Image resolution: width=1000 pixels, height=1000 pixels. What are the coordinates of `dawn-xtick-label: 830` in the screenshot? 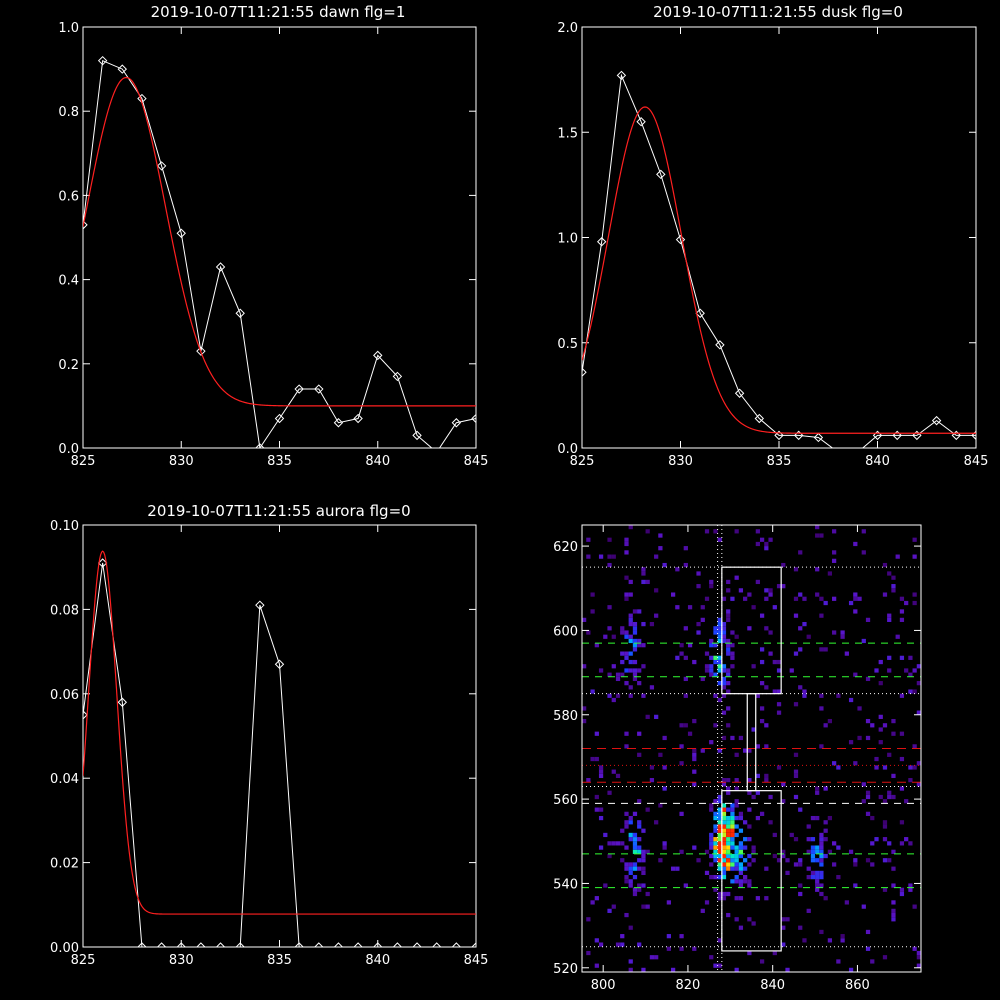 It's located at (181, 461).